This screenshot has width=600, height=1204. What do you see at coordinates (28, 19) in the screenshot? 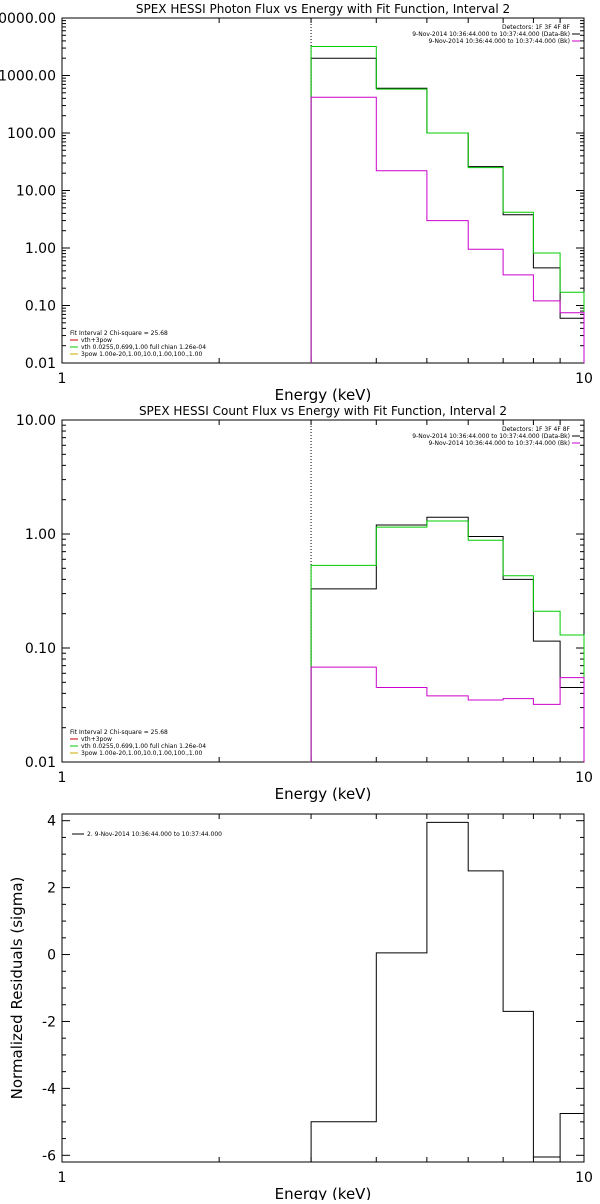
I see `y-tick-label: 0000.00` at bounding box center [28, 19].